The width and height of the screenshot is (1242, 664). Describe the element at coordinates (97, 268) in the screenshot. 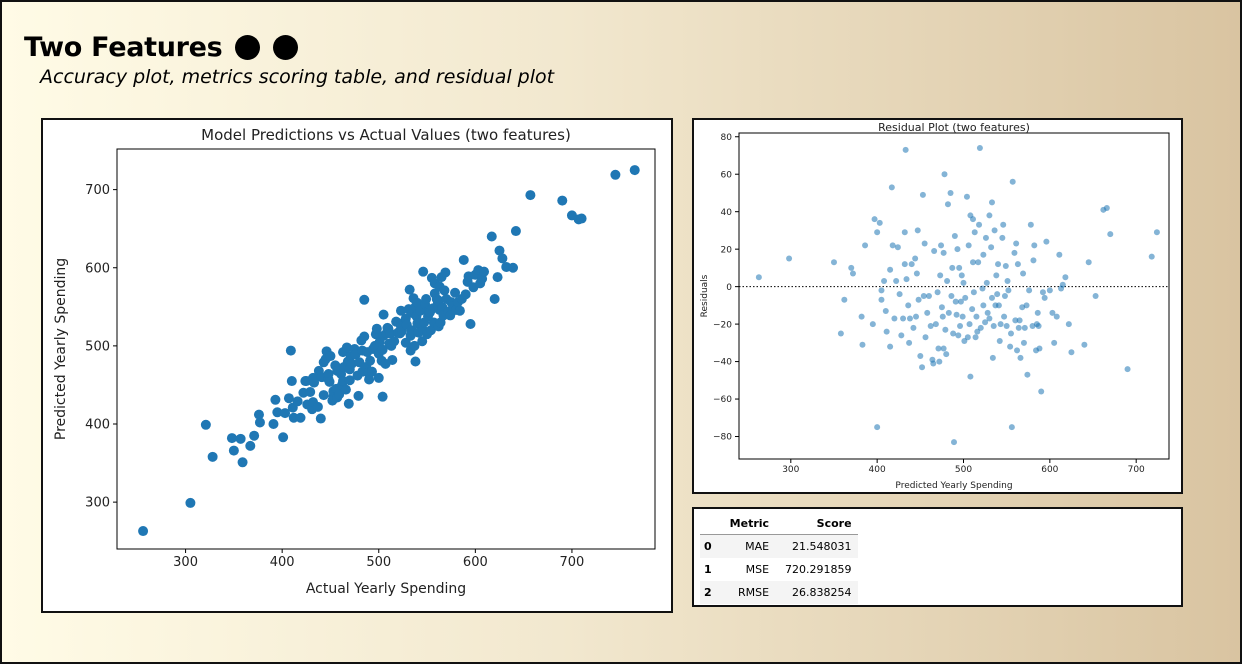

I see `y-tick-label: 600` at that location.